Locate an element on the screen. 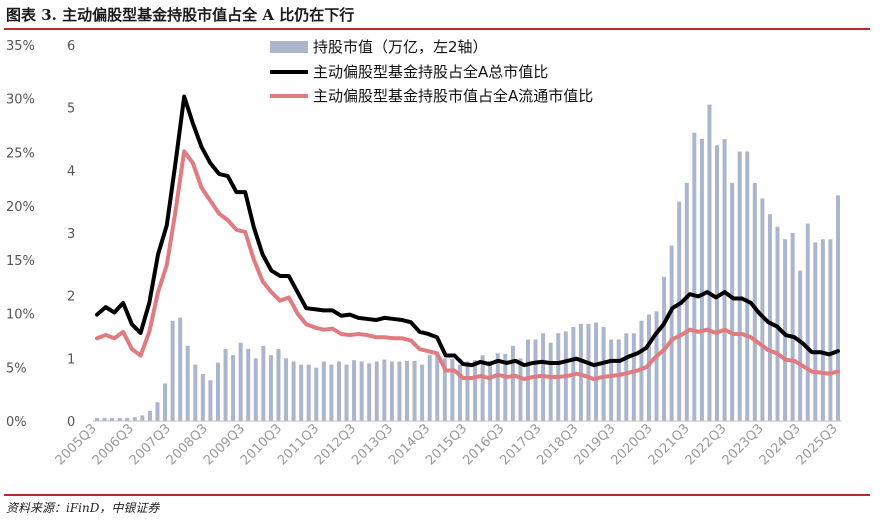 The height and width of the screenshot is (523, 880). legend-swatch-bar is located at coordinates (289, 47).